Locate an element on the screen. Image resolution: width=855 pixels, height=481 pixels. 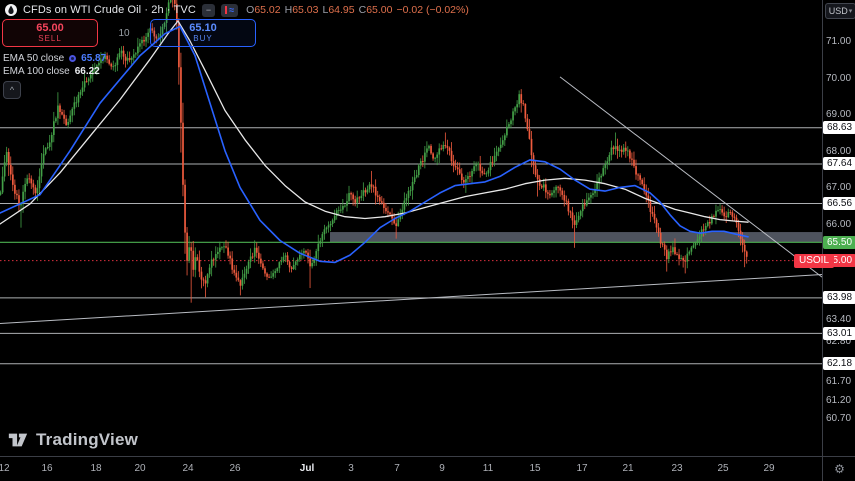
ema50-badge-icon is located at coordinates (73, 58).